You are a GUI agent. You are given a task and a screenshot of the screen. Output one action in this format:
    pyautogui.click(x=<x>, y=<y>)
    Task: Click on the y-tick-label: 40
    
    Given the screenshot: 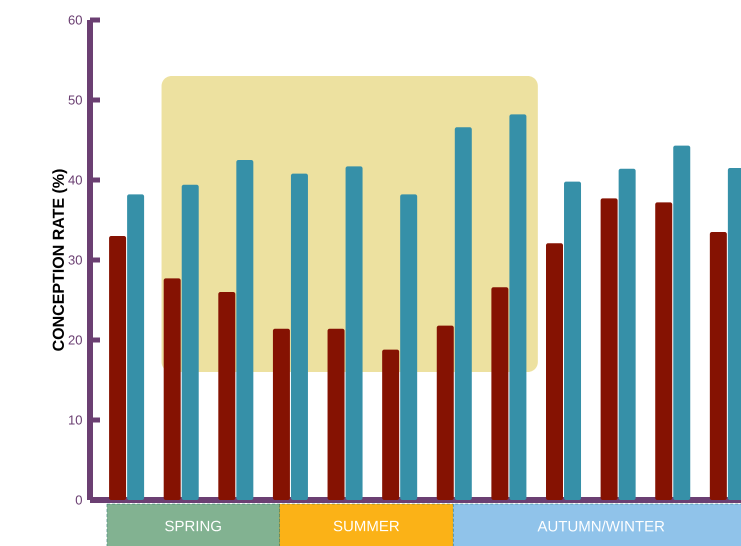 What is the action you would take?
    pyautogui.click(x=75, y=180)
    